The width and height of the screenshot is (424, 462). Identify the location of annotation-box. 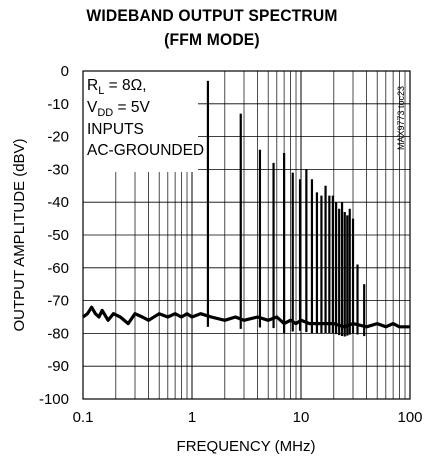
(140, 121).